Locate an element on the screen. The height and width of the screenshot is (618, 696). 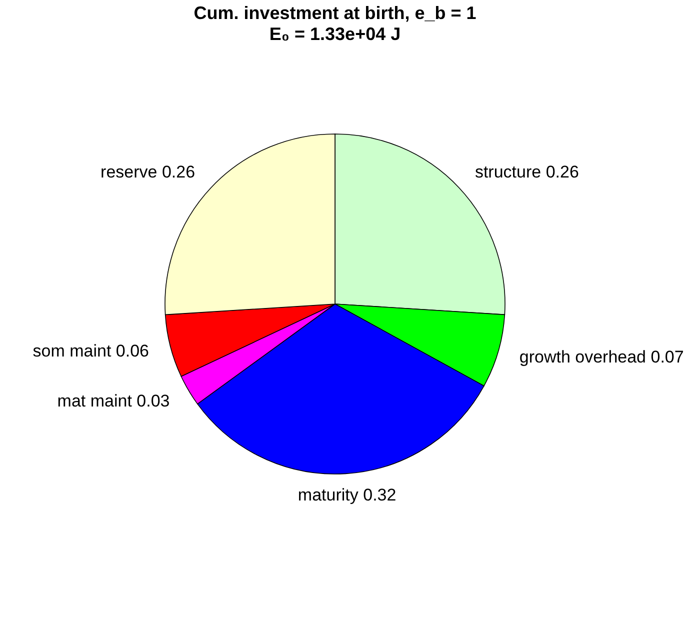
chart-title: Cum. investment at birth, e_b = 1 is located at coordinates (335, 13).